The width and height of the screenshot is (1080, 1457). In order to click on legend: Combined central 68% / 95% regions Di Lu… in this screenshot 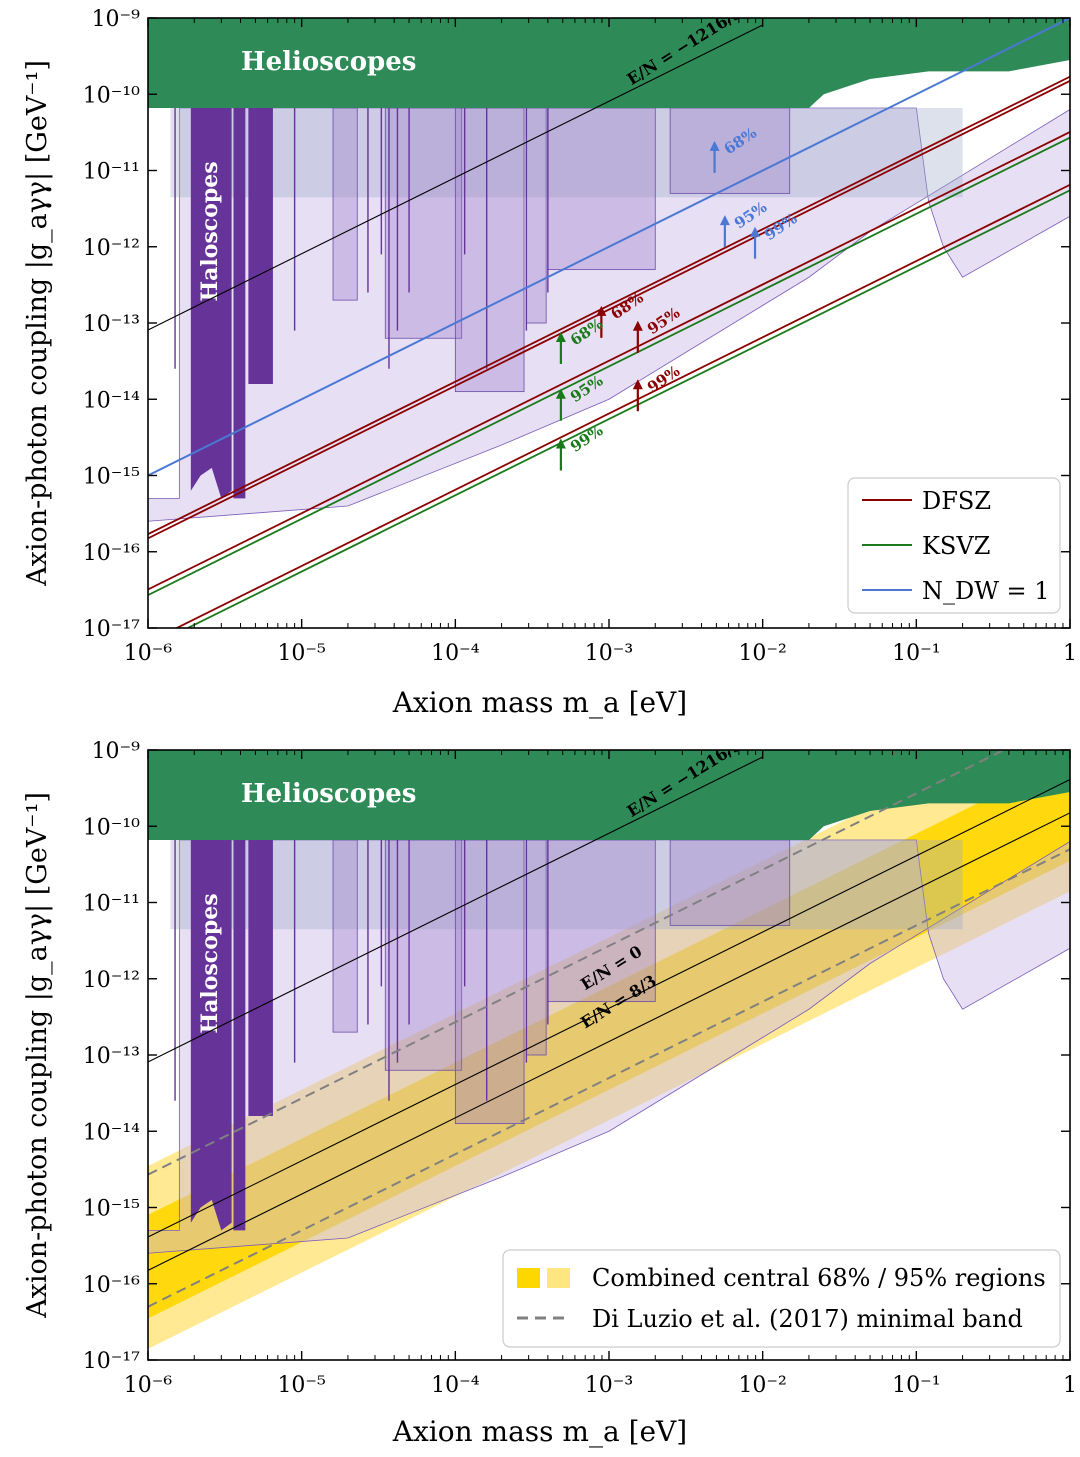, I will do `click(781, 1298)`.